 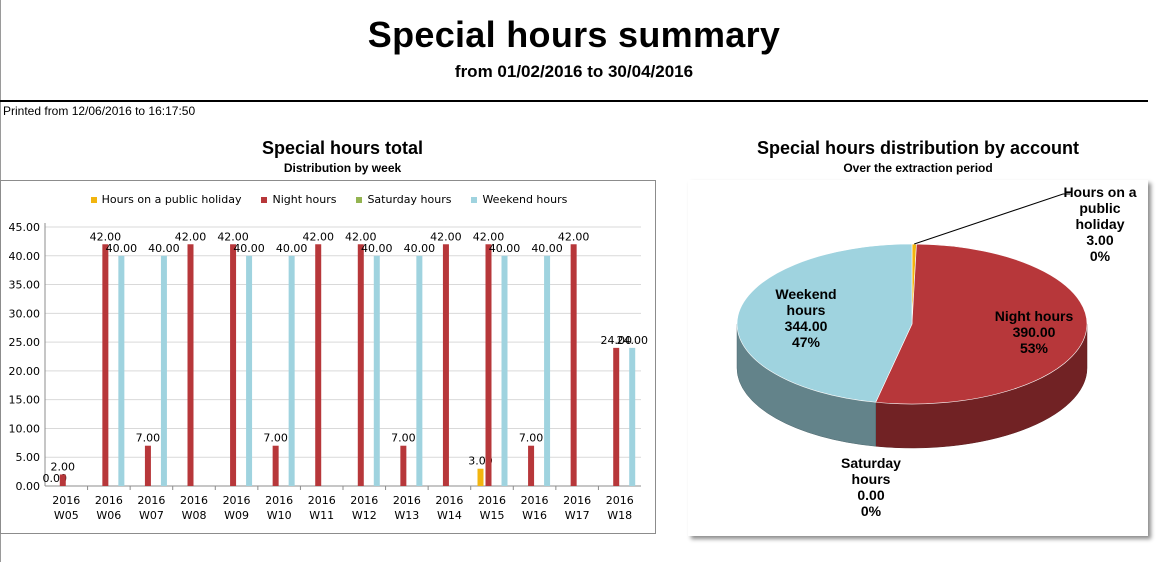 What do you see at coordinates (992, 219) in the screenshot?
I see `pie-leader-line` at bounding box center [992, 219].